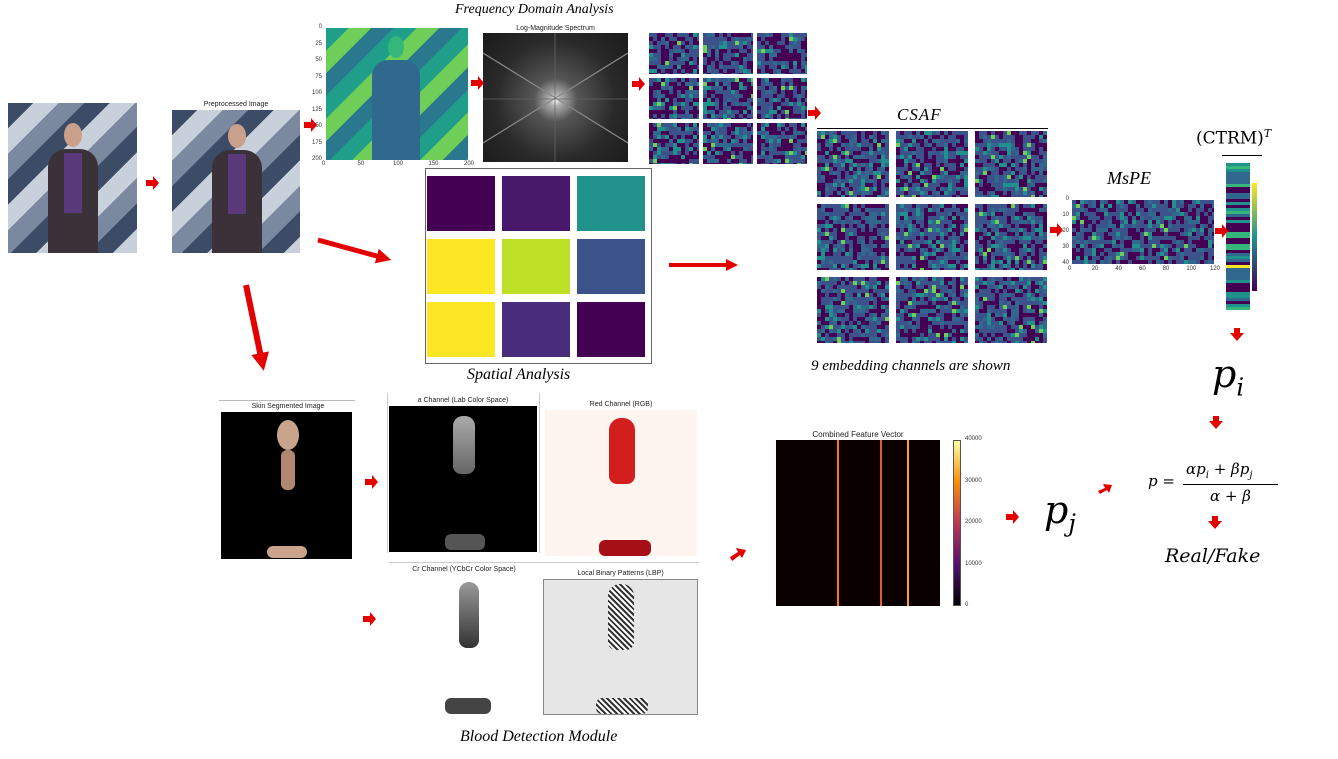  I want to click on spectrum-image, so click(555, 97).